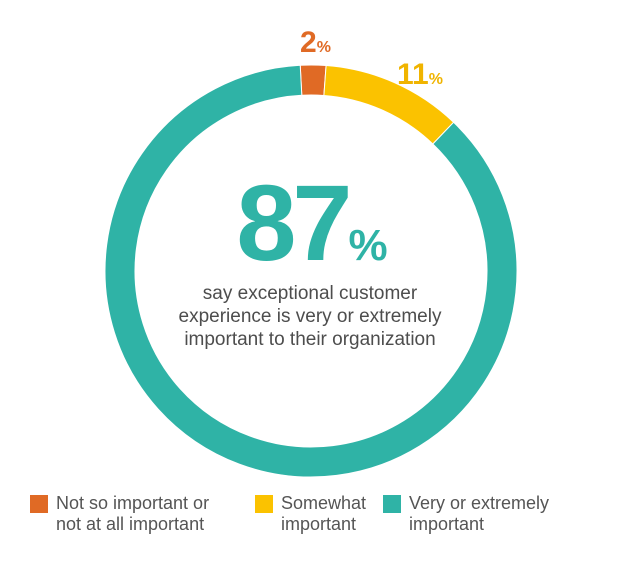 The width and height of the screenshot is (624, 561). Describe the element at coordinates (315, 42) in the screenshot. I see `data-label-not-important: 2%` at that location.